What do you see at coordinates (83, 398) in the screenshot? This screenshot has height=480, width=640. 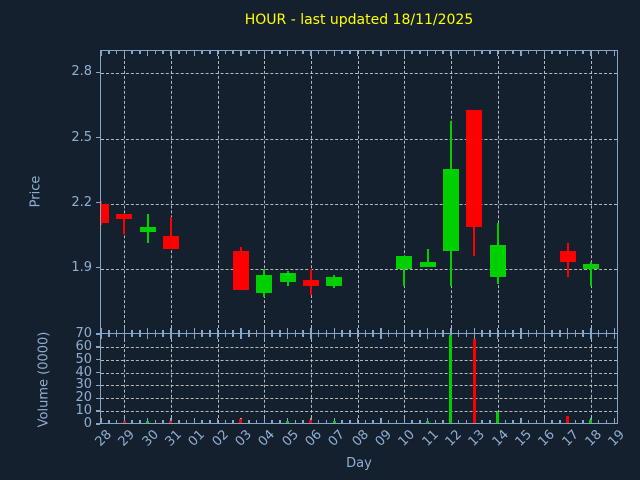 I see `volume-tick-label: 20` at bounding box center [83, 398].